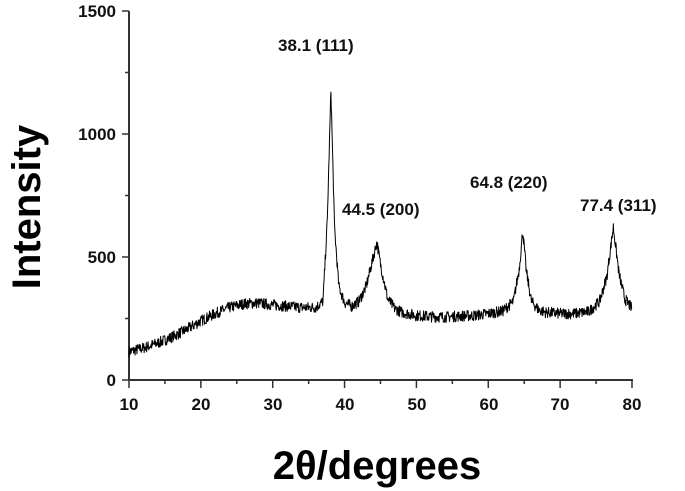 This screenshot has width=685, height=491. Describe the element at coordinates (560, 404) in the screenshot. I see `x-tick-label-70: 70` at that location.